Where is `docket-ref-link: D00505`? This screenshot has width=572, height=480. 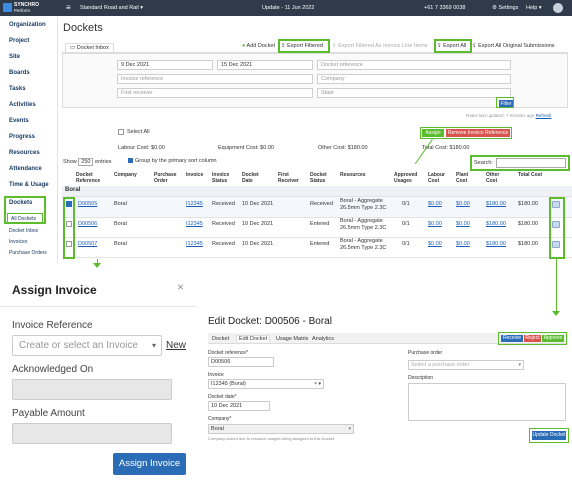
docket-ref-link: D00505 is located at coordinates (88, 204).